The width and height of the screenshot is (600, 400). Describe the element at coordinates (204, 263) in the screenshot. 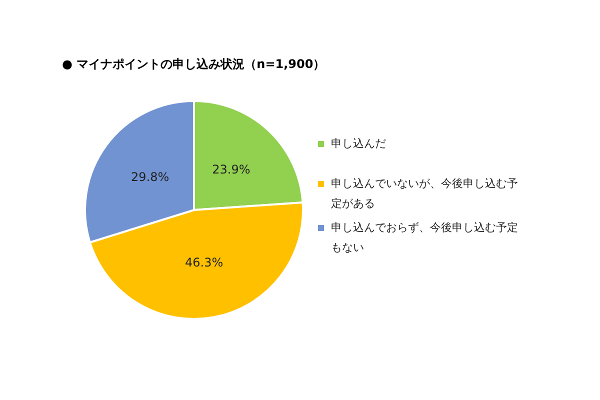

I see `data-label: 46.3%` at that location.